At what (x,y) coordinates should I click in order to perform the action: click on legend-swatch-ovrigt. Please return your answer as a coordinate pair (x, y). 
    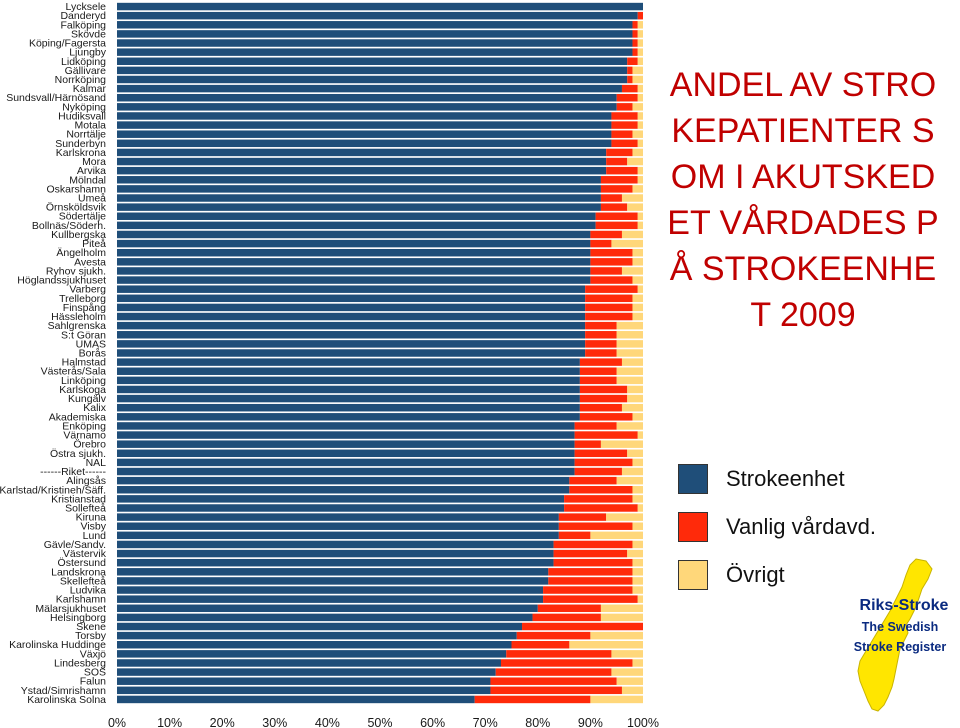
    Looking at the image, I should click on (693, 575).